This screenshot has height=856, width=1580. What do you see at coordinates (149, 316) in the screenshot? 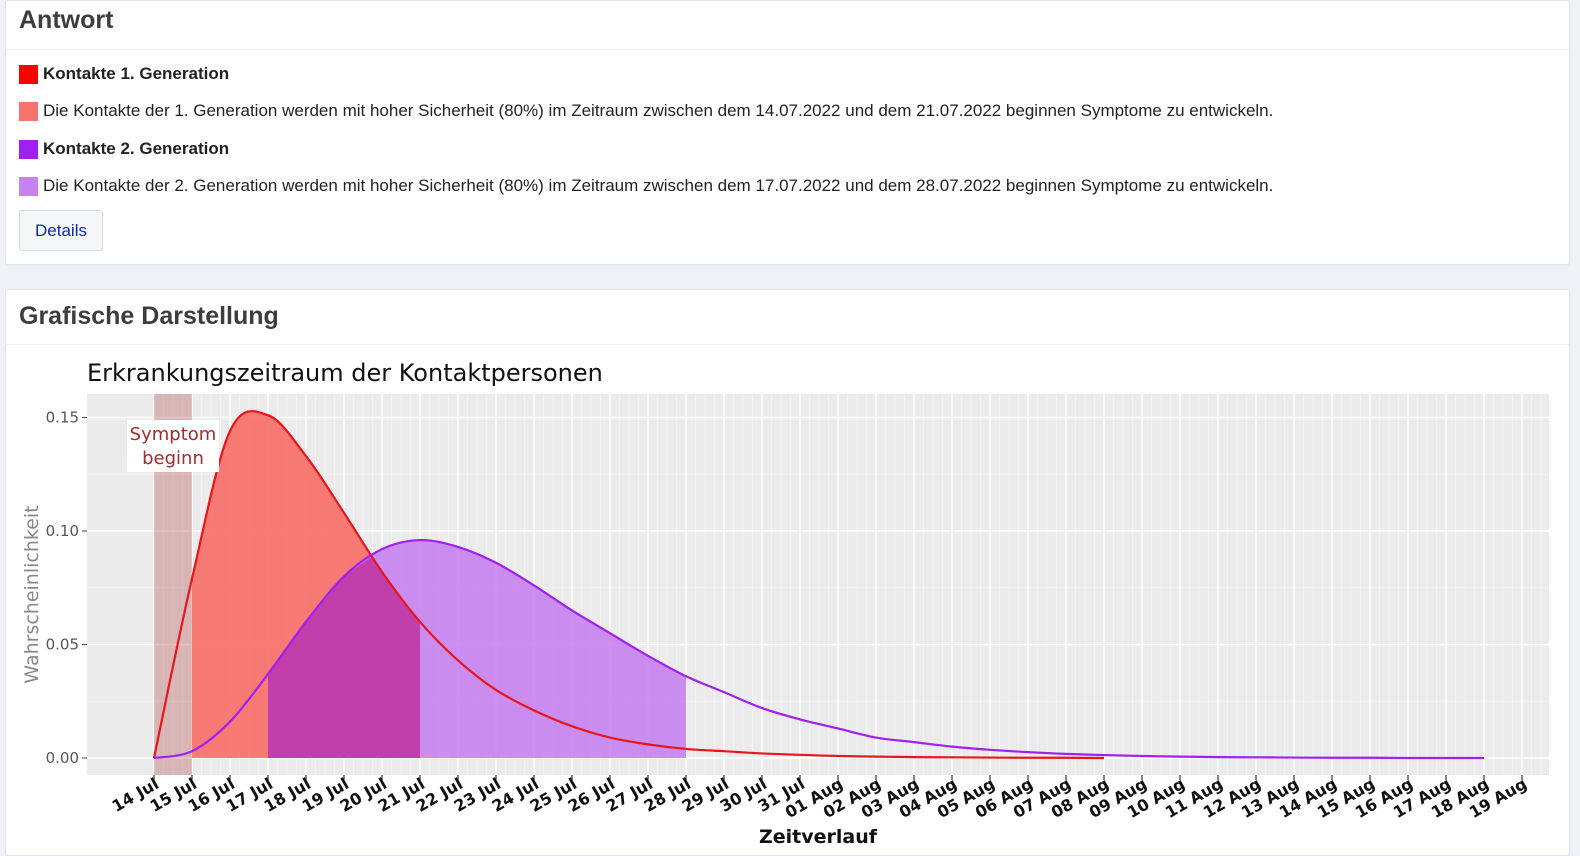
I see `graph-title: Grafische Darstellung` at bounding box center [149, 316].